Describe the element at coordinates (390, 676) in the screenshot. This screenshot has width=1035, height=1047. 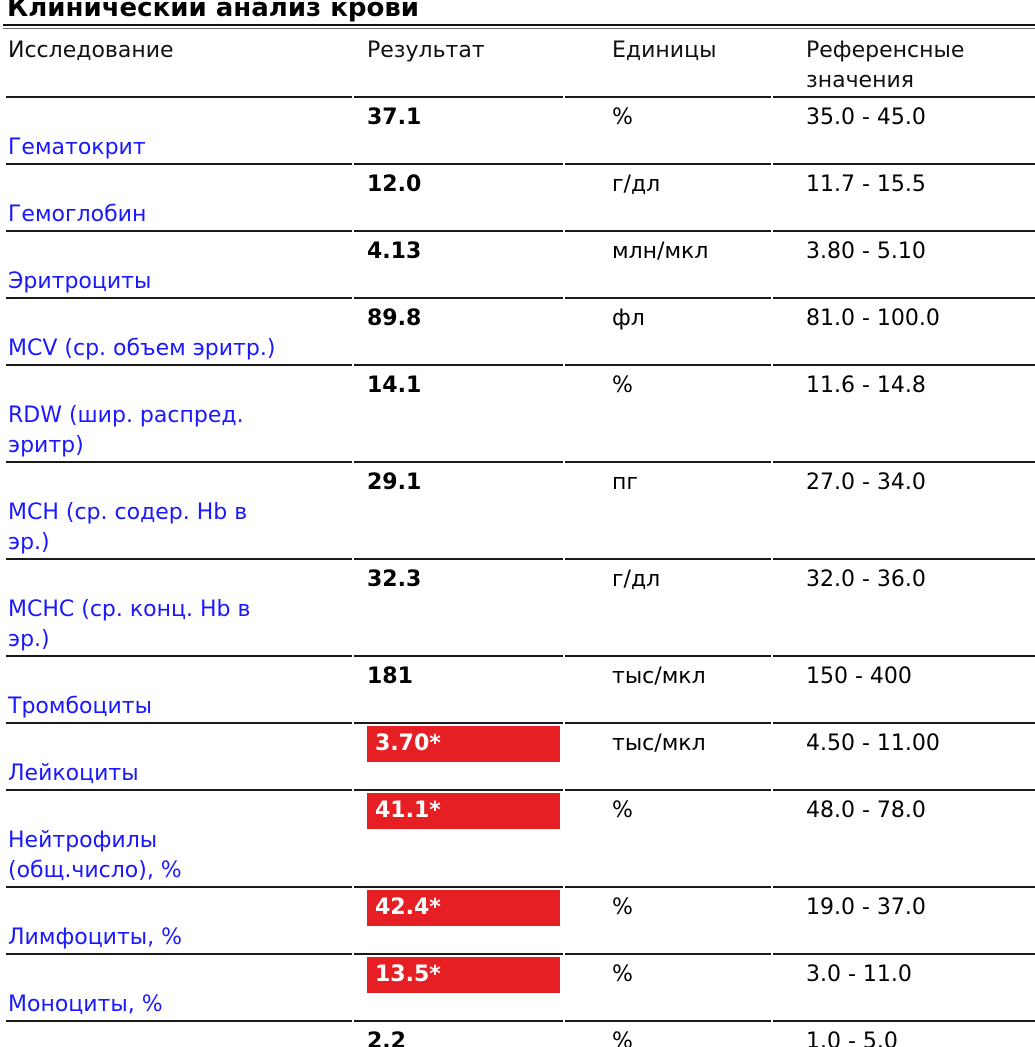
I see `result-value: 181` at that location.